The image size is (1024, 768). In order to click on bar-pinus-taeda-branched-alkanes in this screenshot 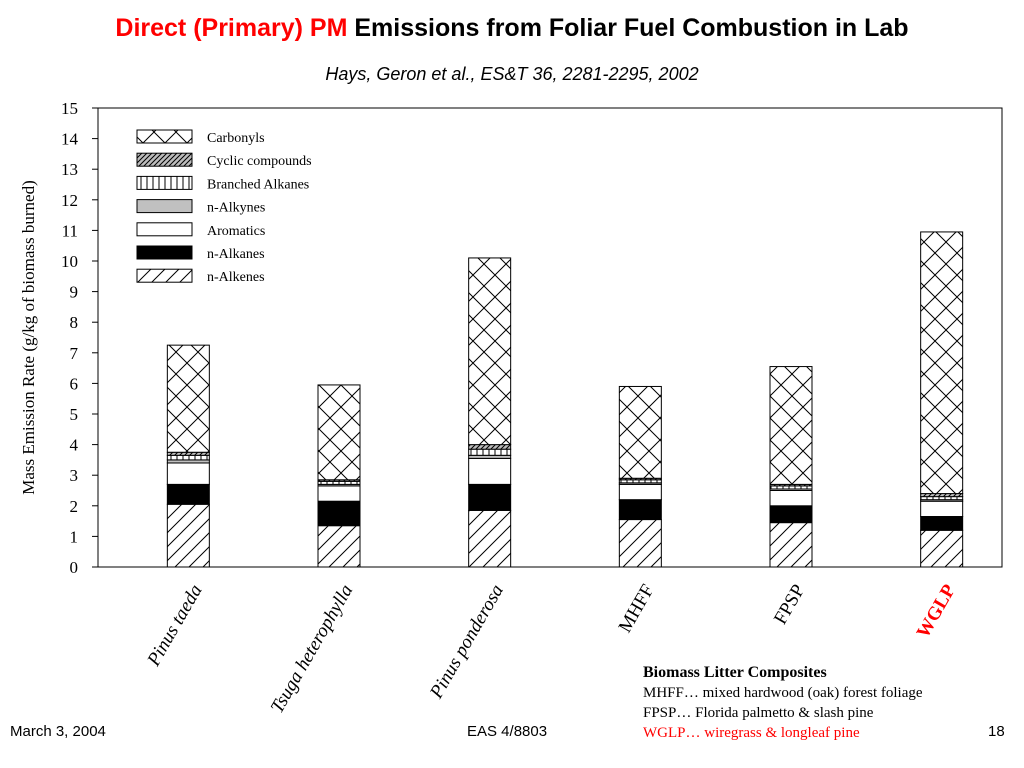, I will do `click(188, 457)`.